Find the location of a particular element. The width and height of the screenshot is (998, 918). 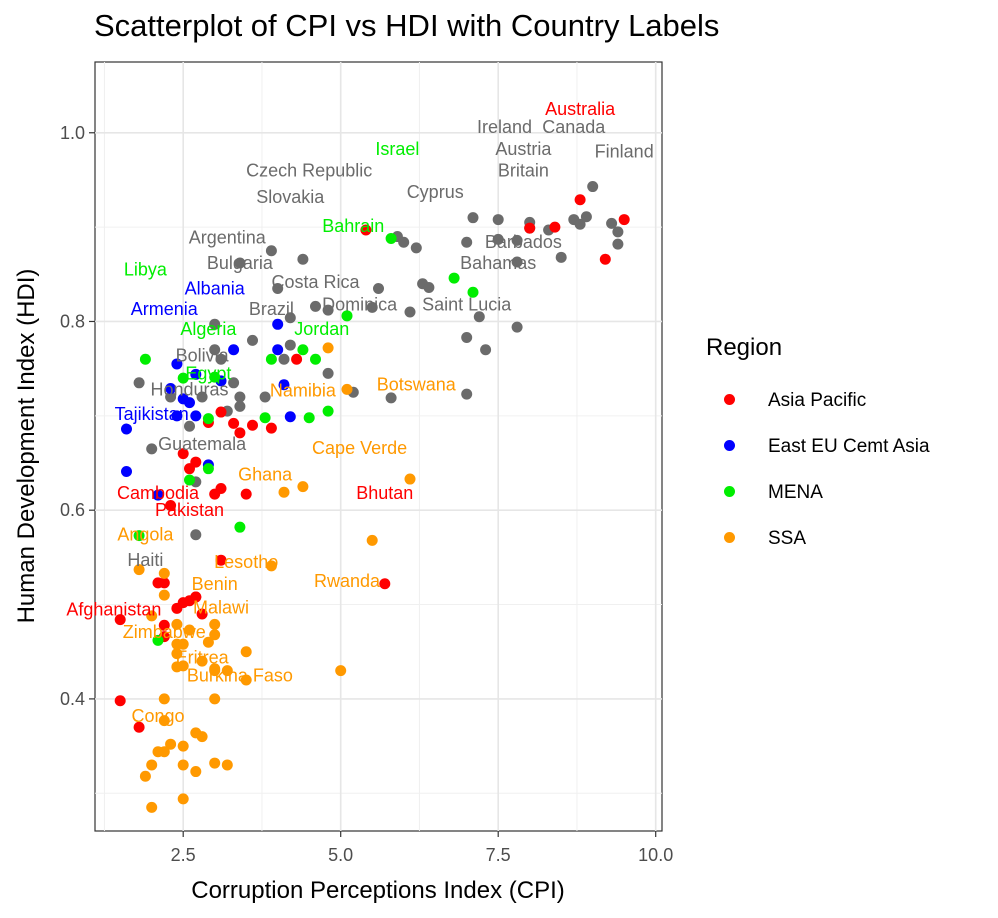

country-label: Cambodia is located at coordinates (158, 493).